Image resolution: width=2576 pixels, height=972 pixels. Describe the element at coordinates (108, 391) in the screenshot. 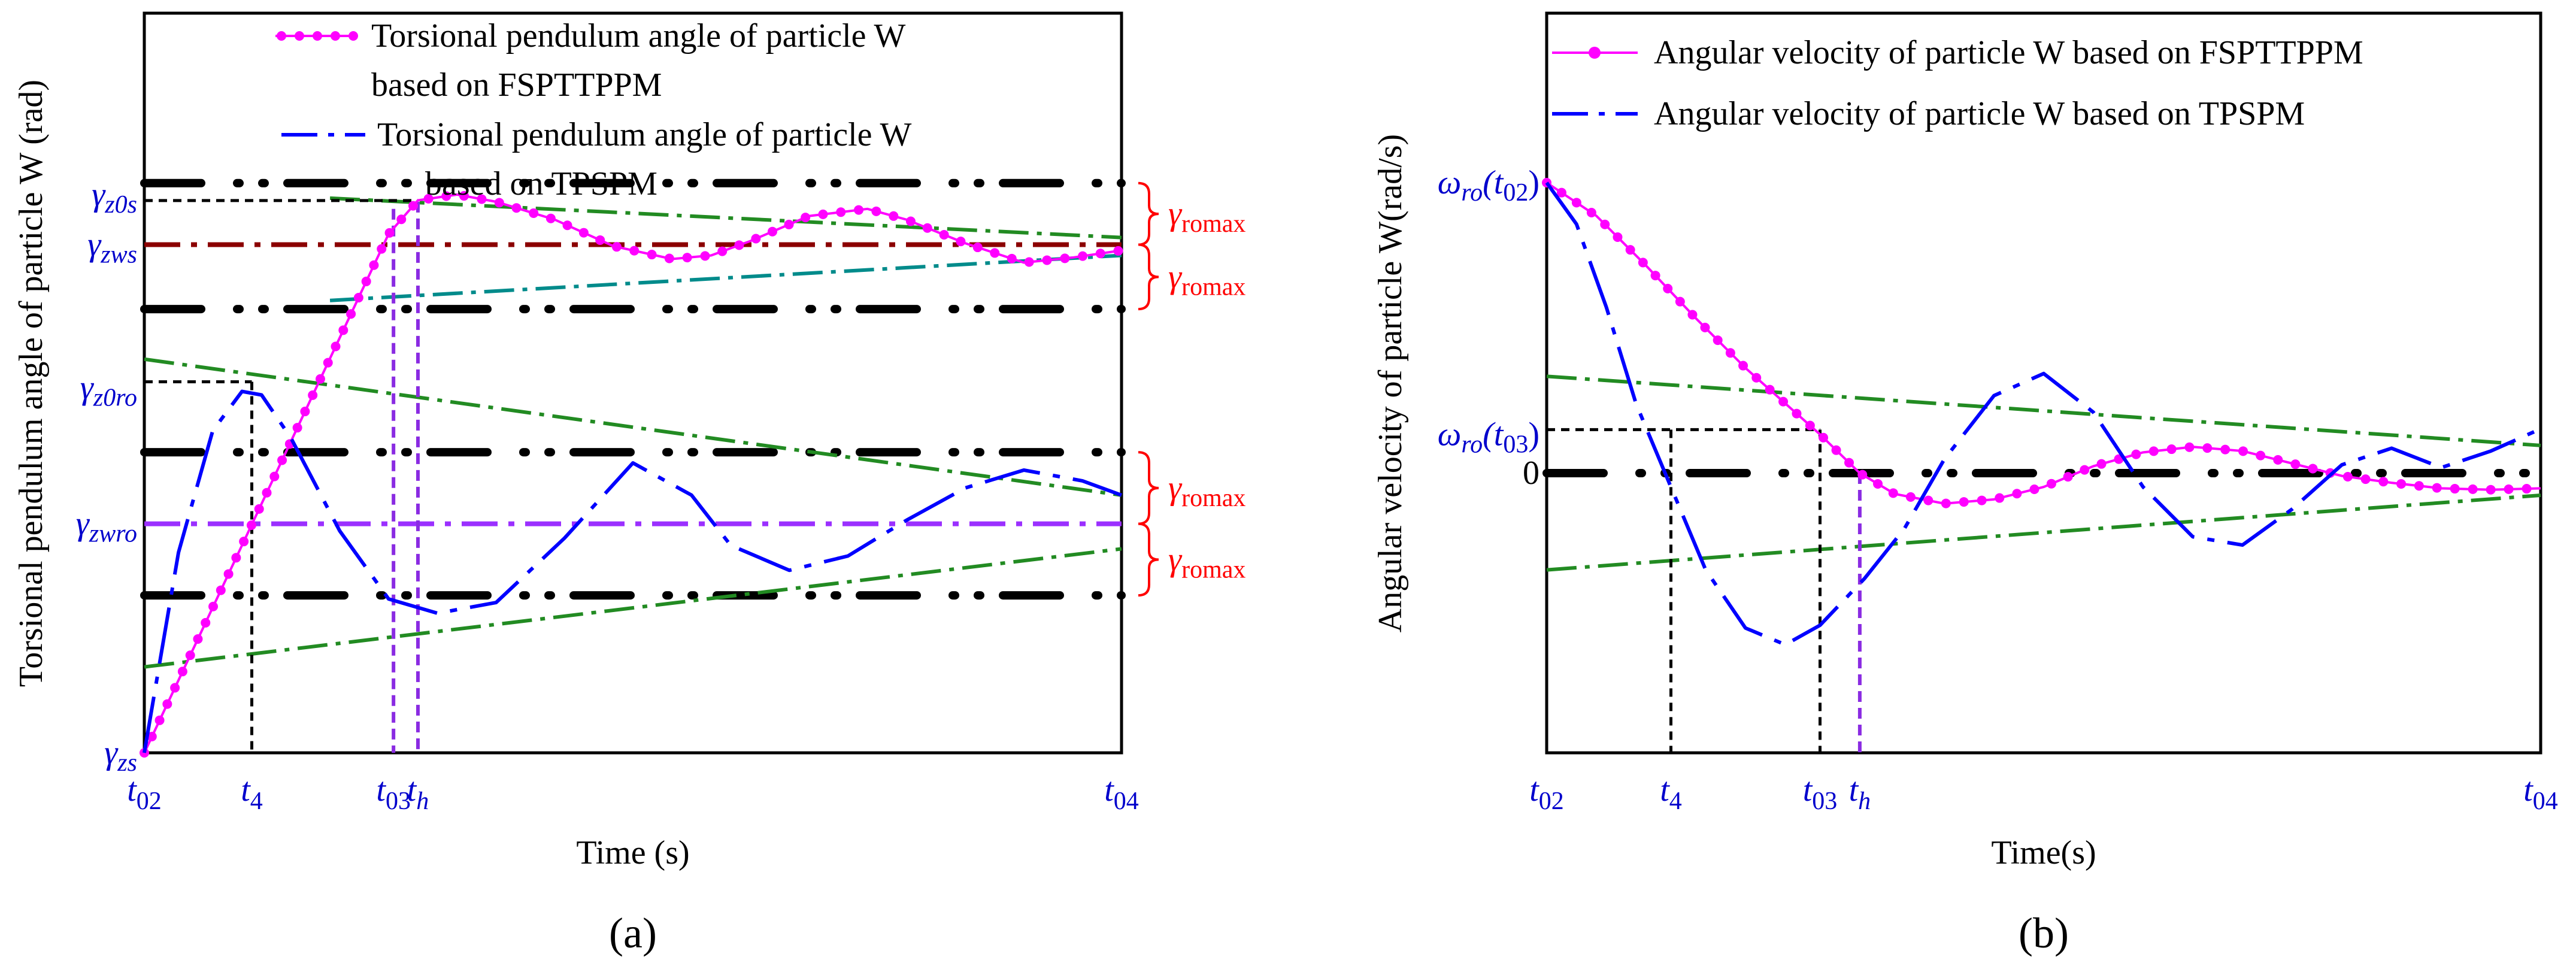

I see `y-tick-label: γz0ro` at that location.